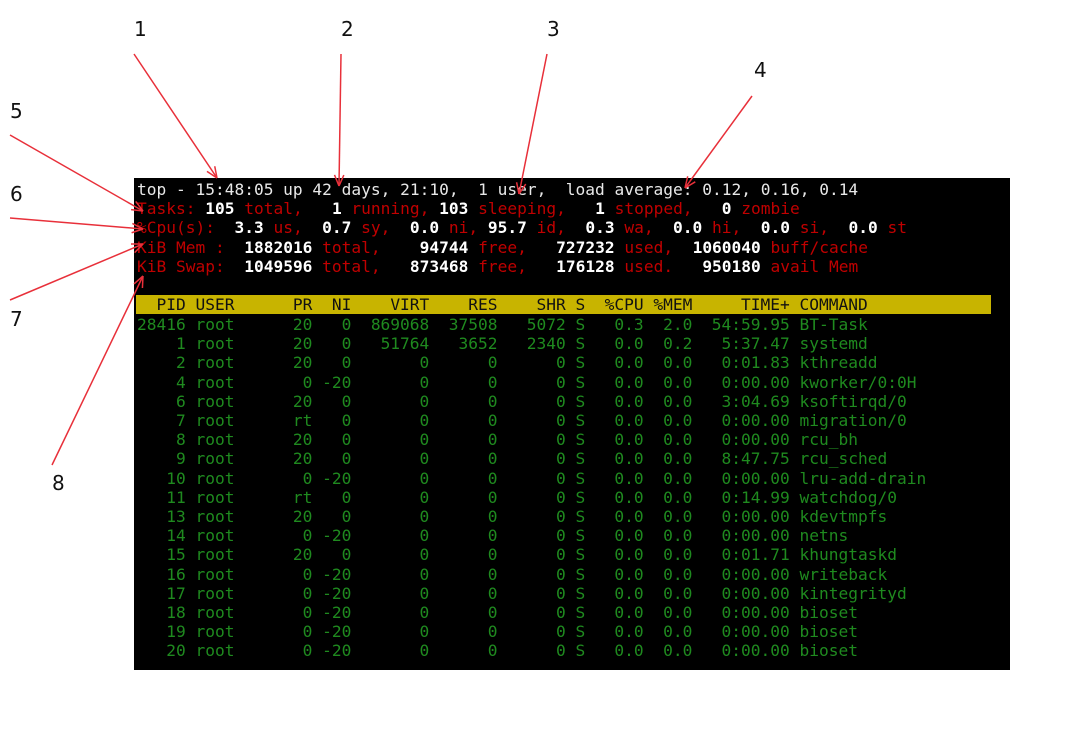 The width and height of the screenshot is (1090, 731). I want to click on column-header-user: USER, so click(215, 304).